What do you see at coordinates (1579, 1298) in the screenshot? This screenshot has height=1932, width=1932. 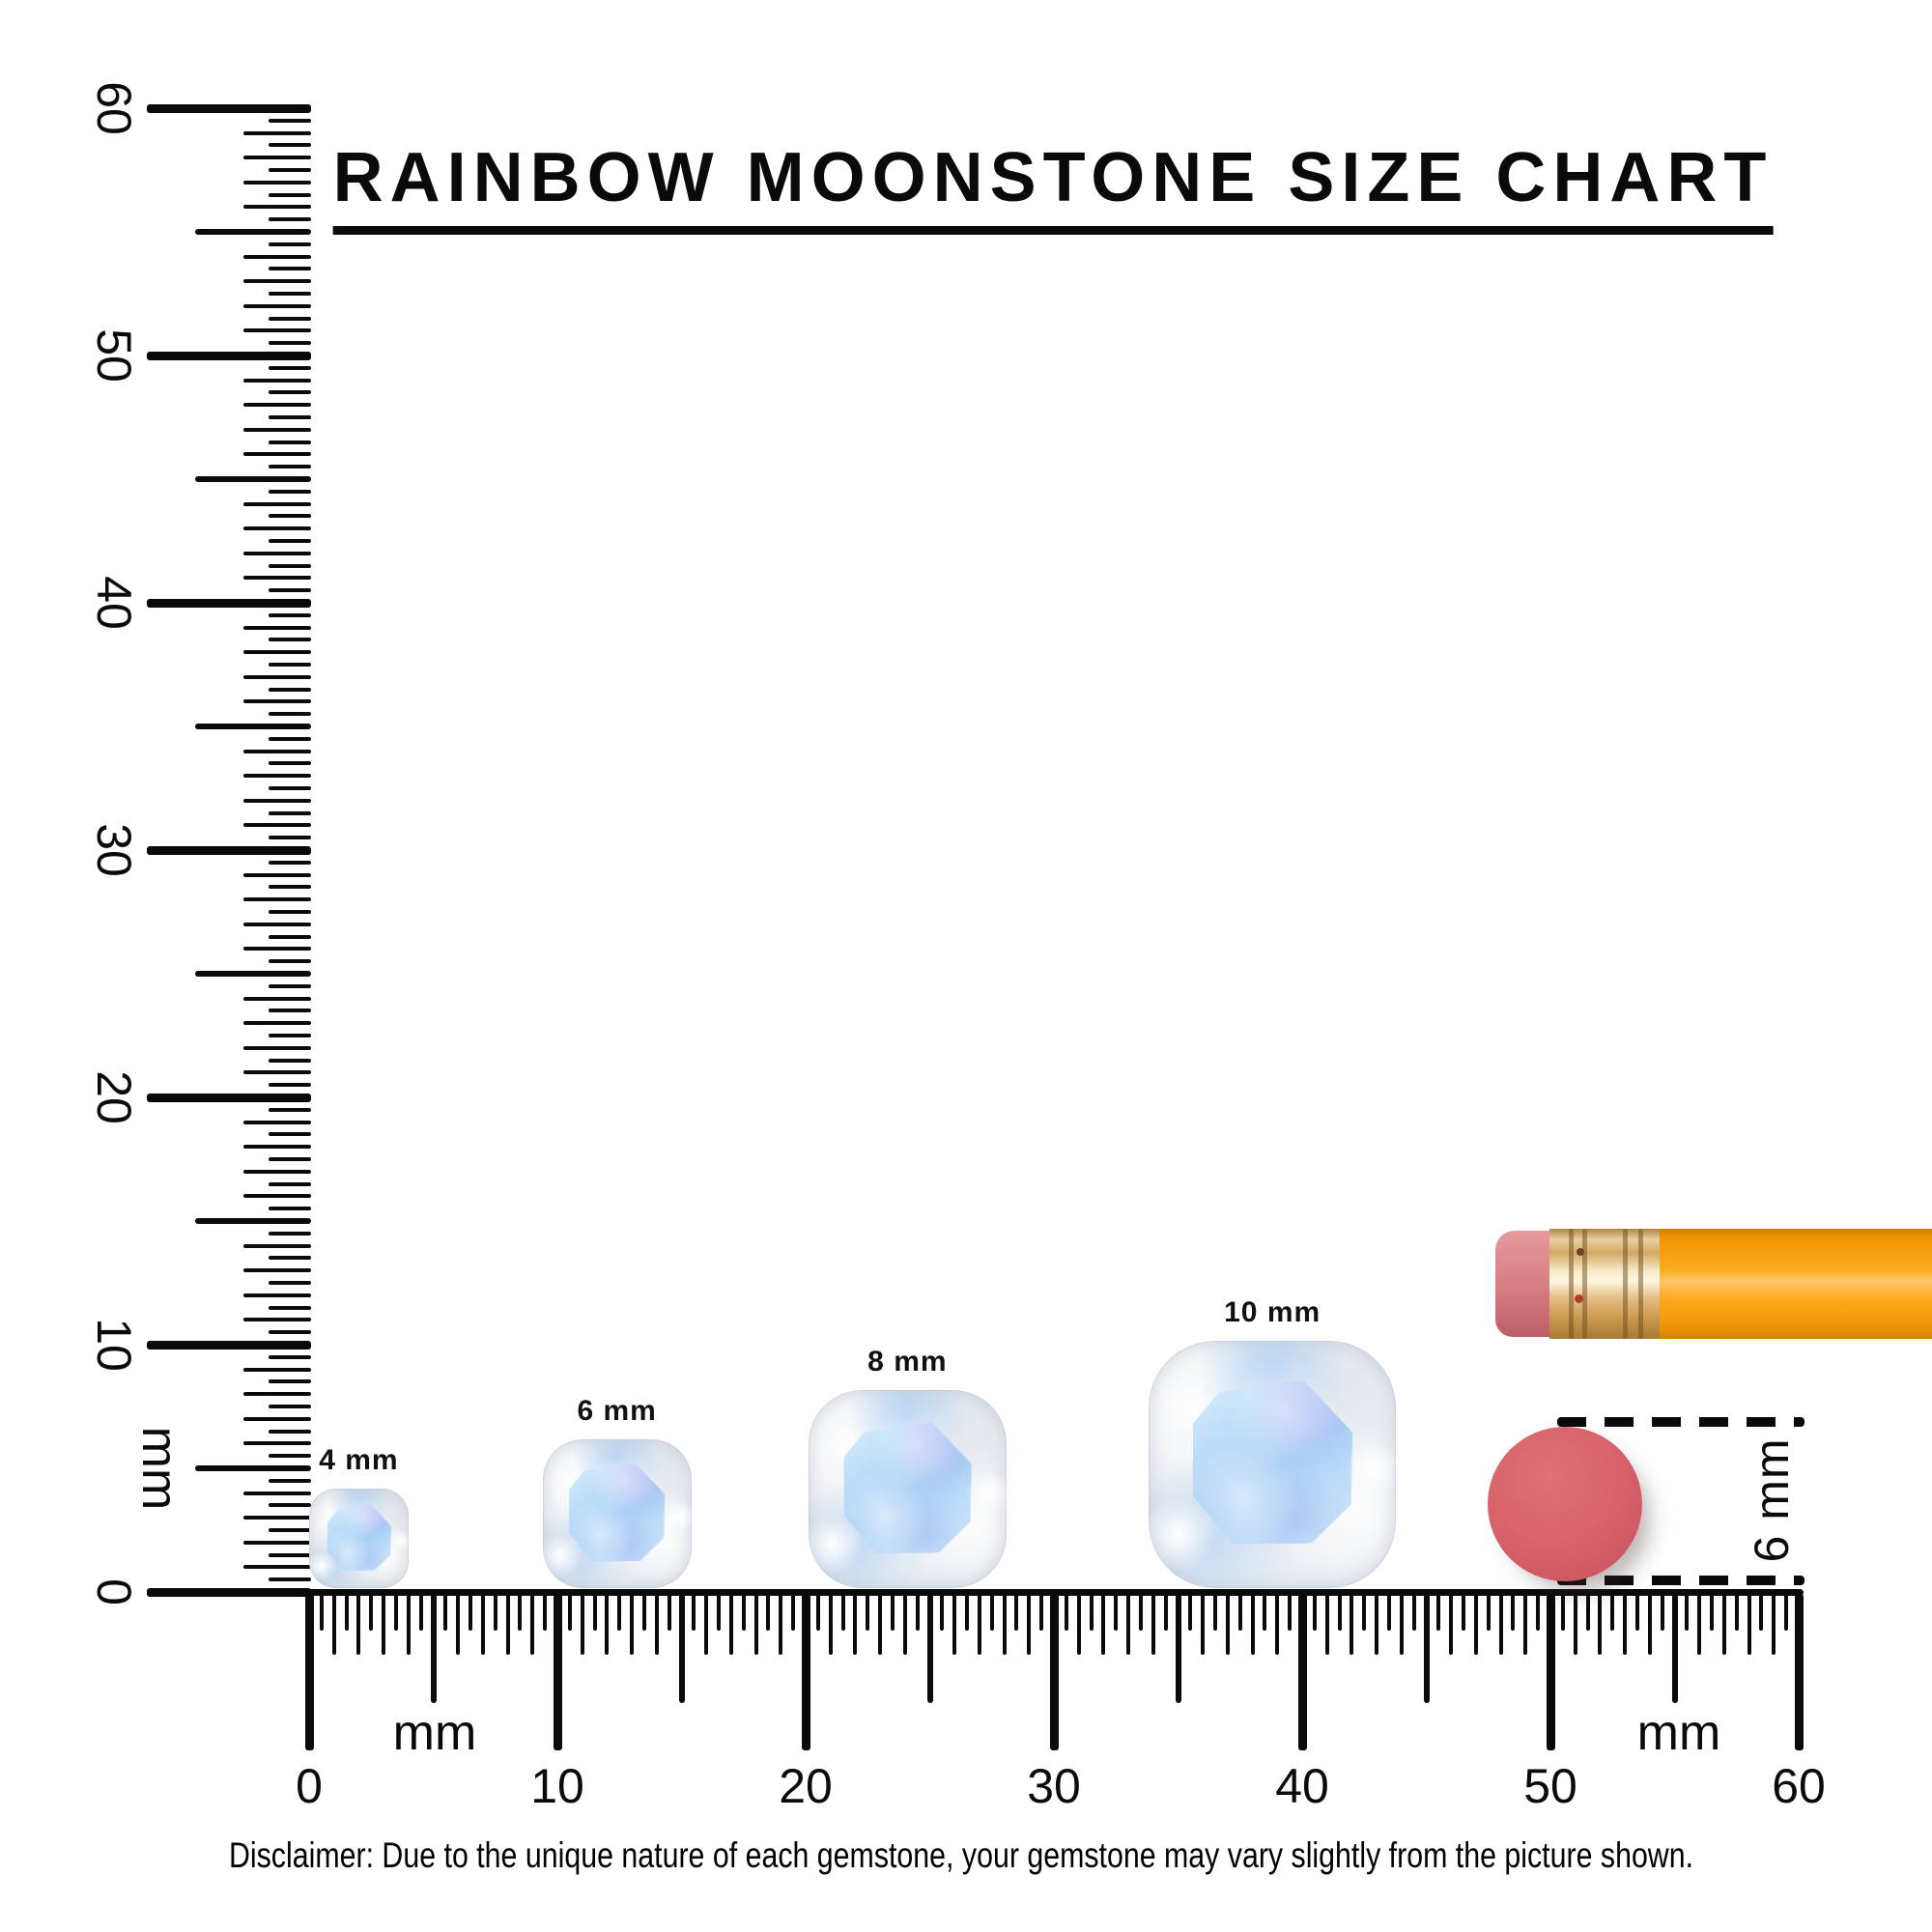 I see `ferrule-dot` at bounding box center [1579, 1298].